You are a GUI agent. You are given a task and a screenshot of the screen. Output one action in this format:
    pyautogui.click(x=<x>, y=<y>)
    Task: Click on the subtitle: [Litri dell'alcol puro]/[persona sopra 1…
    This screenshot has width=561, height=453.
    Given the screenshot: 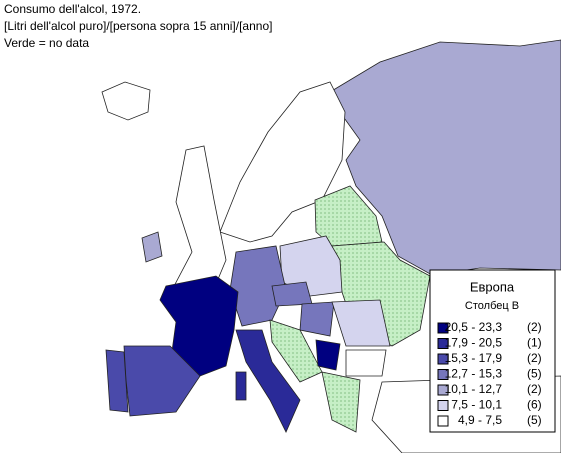 What is the action you would take?
    pyautogui.click(x=138, y=26)
    